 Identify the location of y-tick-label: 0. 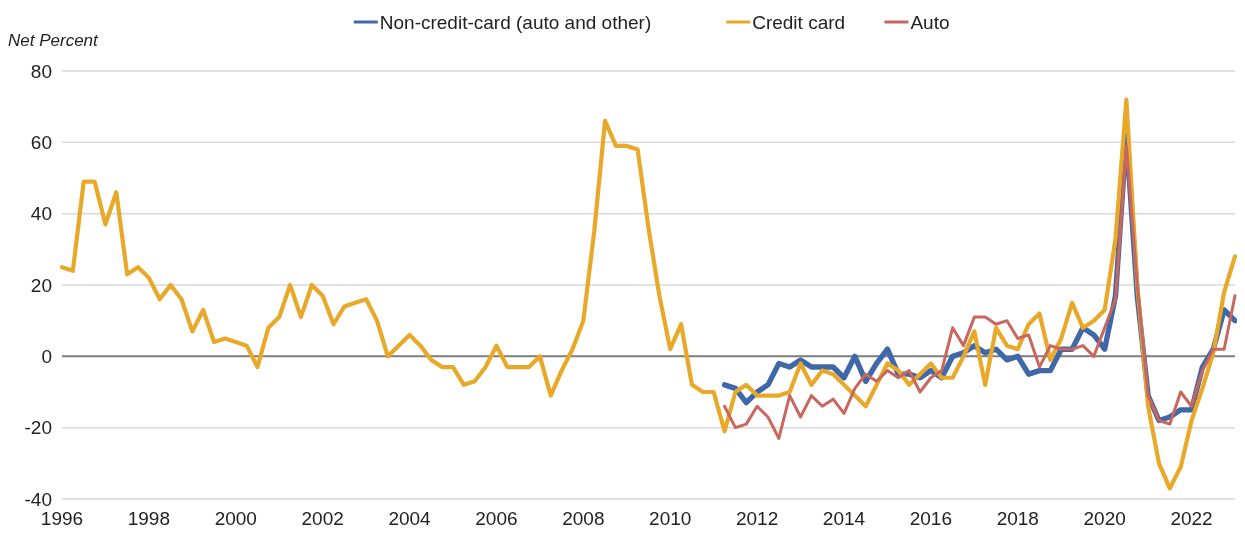
(46, 356).